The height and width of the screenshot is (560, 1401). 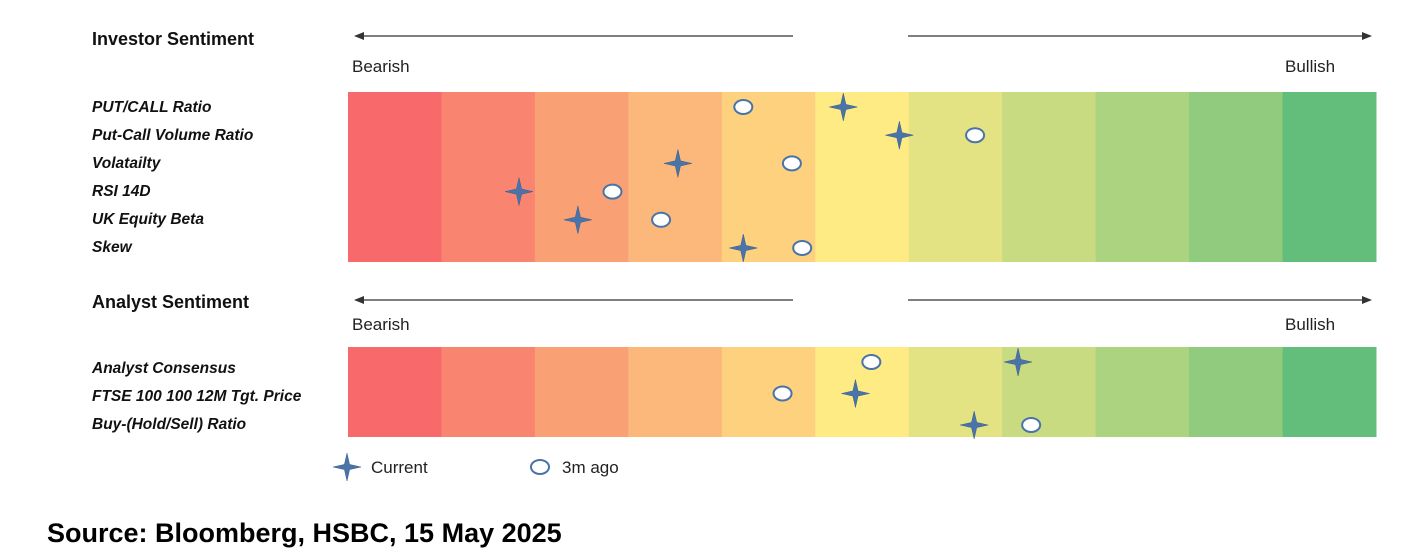 What do you see at coordinates (590, 467) in the screenshot?
I see `legend-3m-ago-label: 3m ago` at bounding box center [590, 467].